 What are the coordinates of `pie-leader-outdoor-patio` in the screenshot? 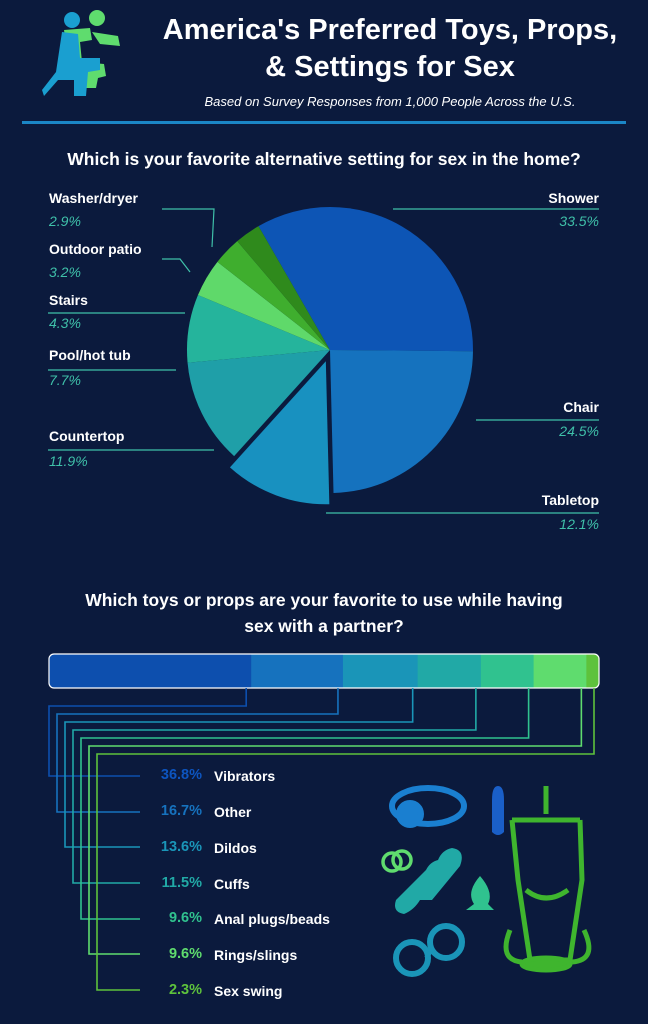 It's located at (176, 265).